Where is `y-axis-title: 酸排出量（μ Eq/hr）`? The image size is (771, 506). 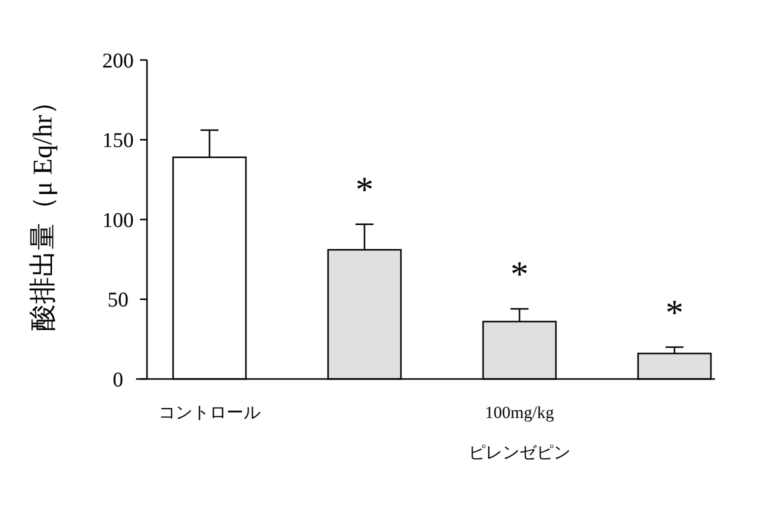
y-axis-title: 酸排出量（μ Eq/hr） is located at coordinates (42, 210).